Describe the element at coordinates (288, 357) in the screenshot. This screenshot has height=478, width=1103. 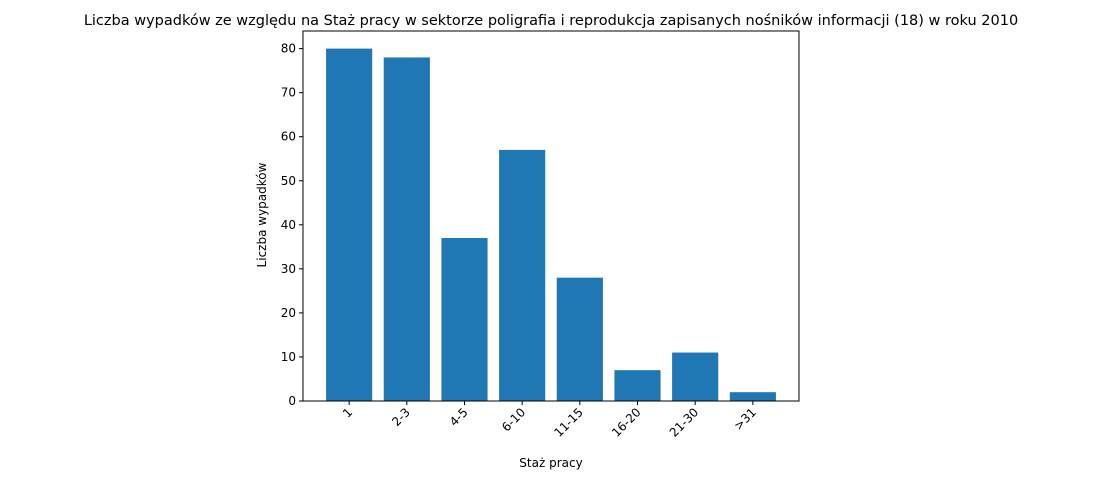
I see `y-tick-label-1: 10` at that location.